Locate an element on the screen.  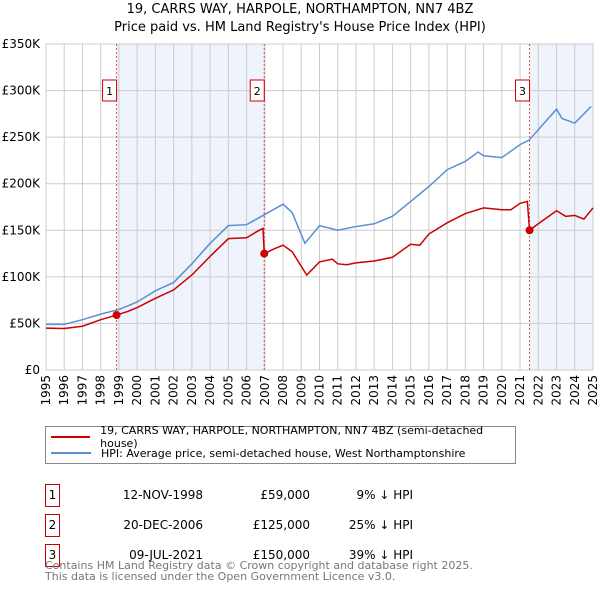
x-tick-label: 2013 is located at coordinates (374, 390).